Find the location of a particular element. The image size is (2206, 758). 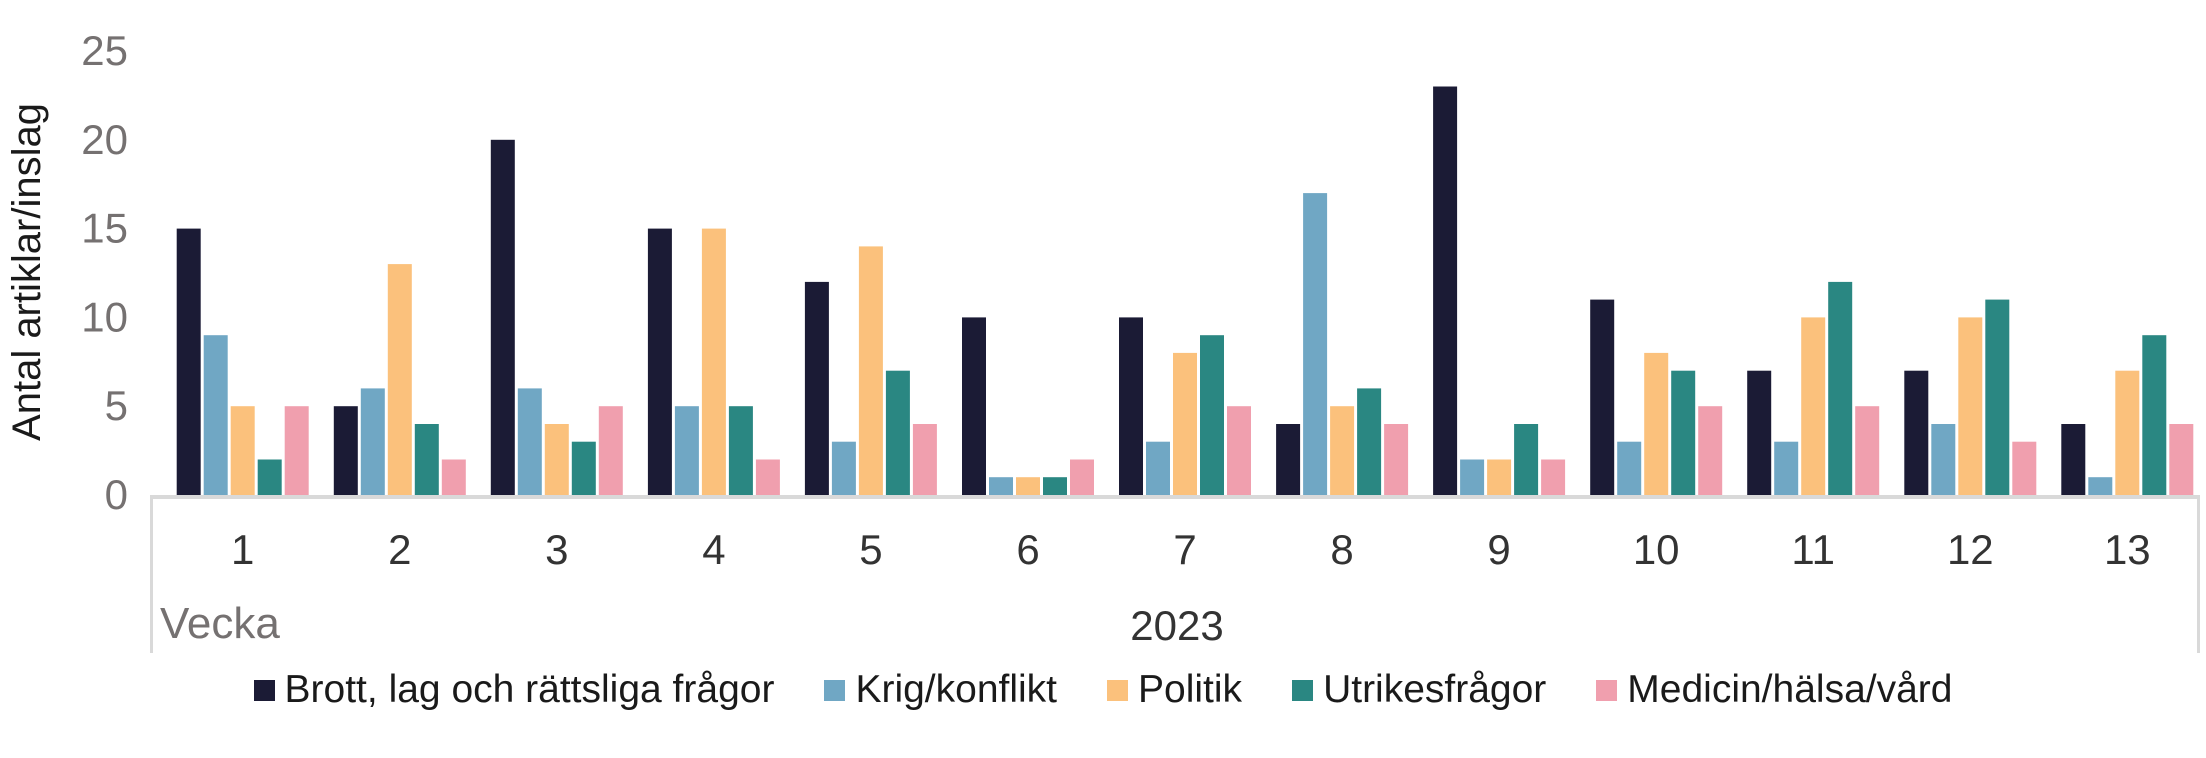

legend-item-krig: Krig/konflikt is located at coordinates (940, 690).